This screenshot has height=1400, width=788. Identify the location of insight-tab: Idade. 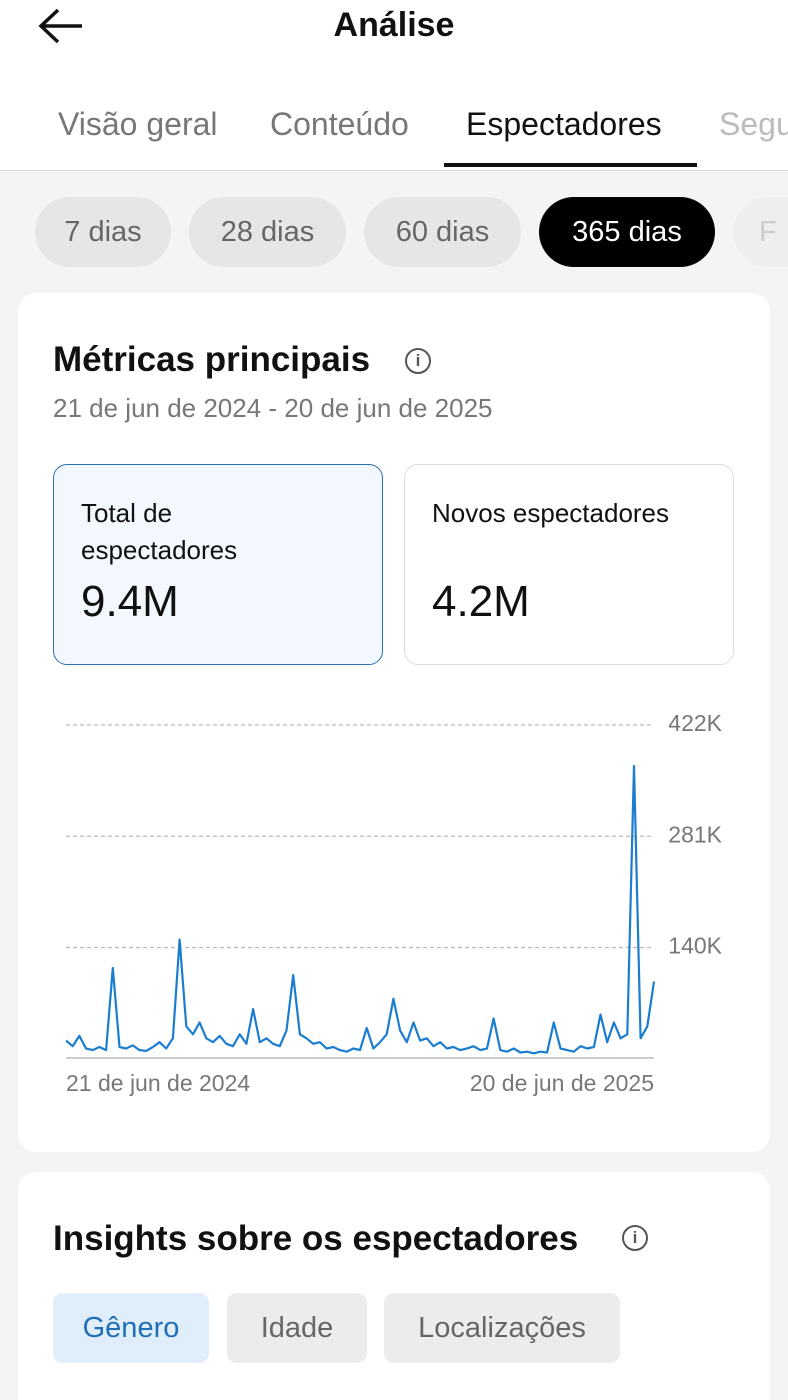
(297, 1328).